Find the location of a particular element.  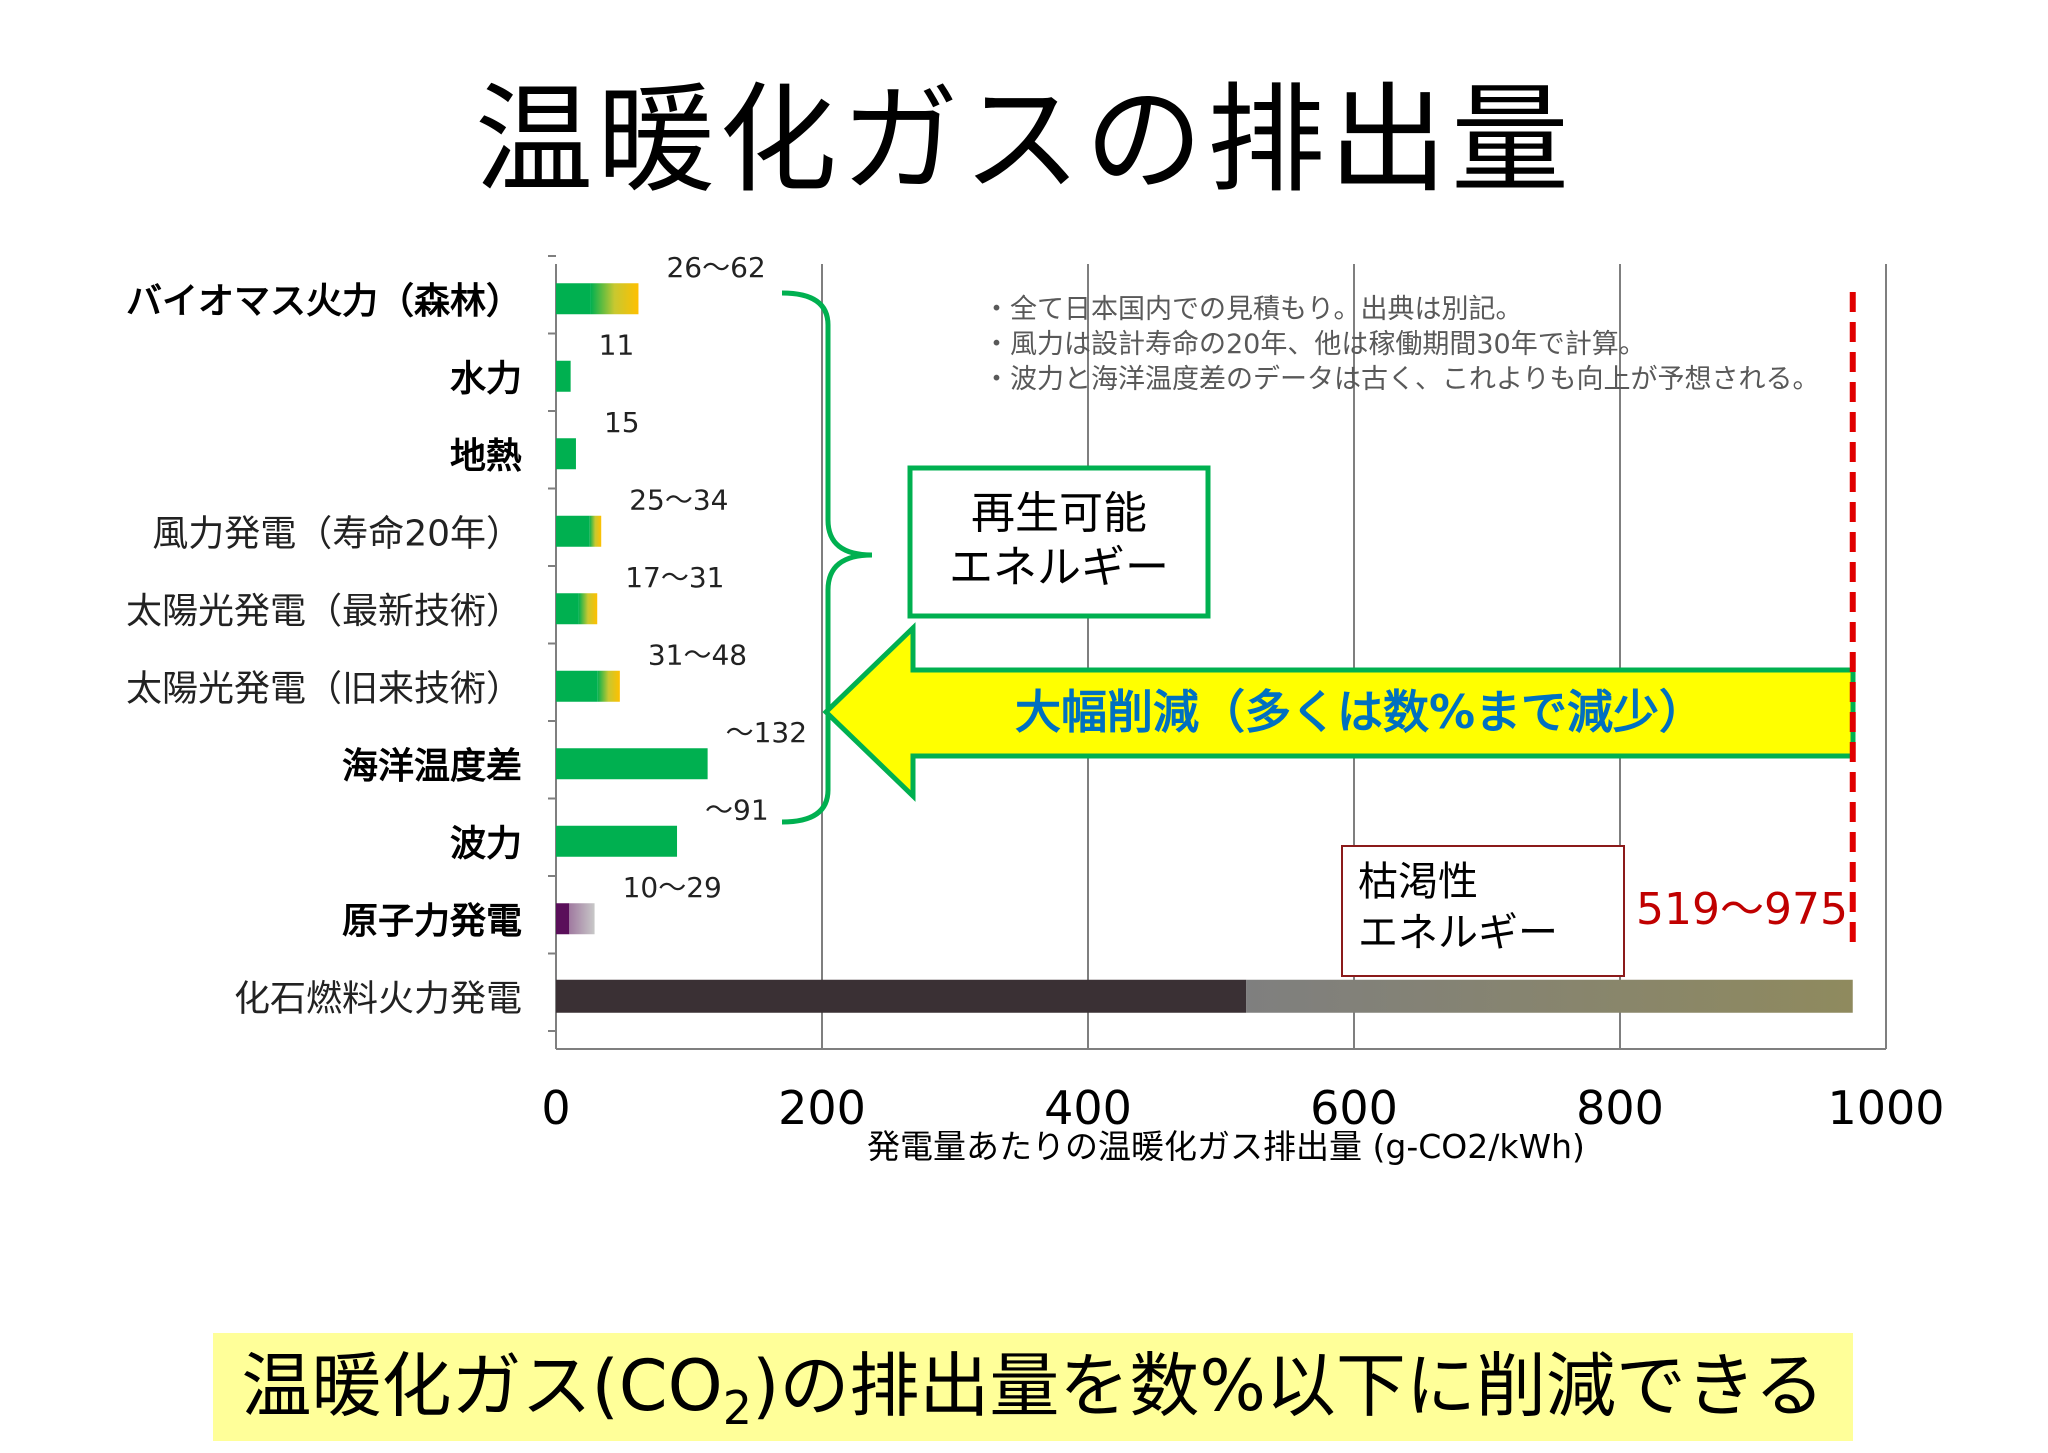

value-label: 26〜62 is located at coordinates (715, 267).